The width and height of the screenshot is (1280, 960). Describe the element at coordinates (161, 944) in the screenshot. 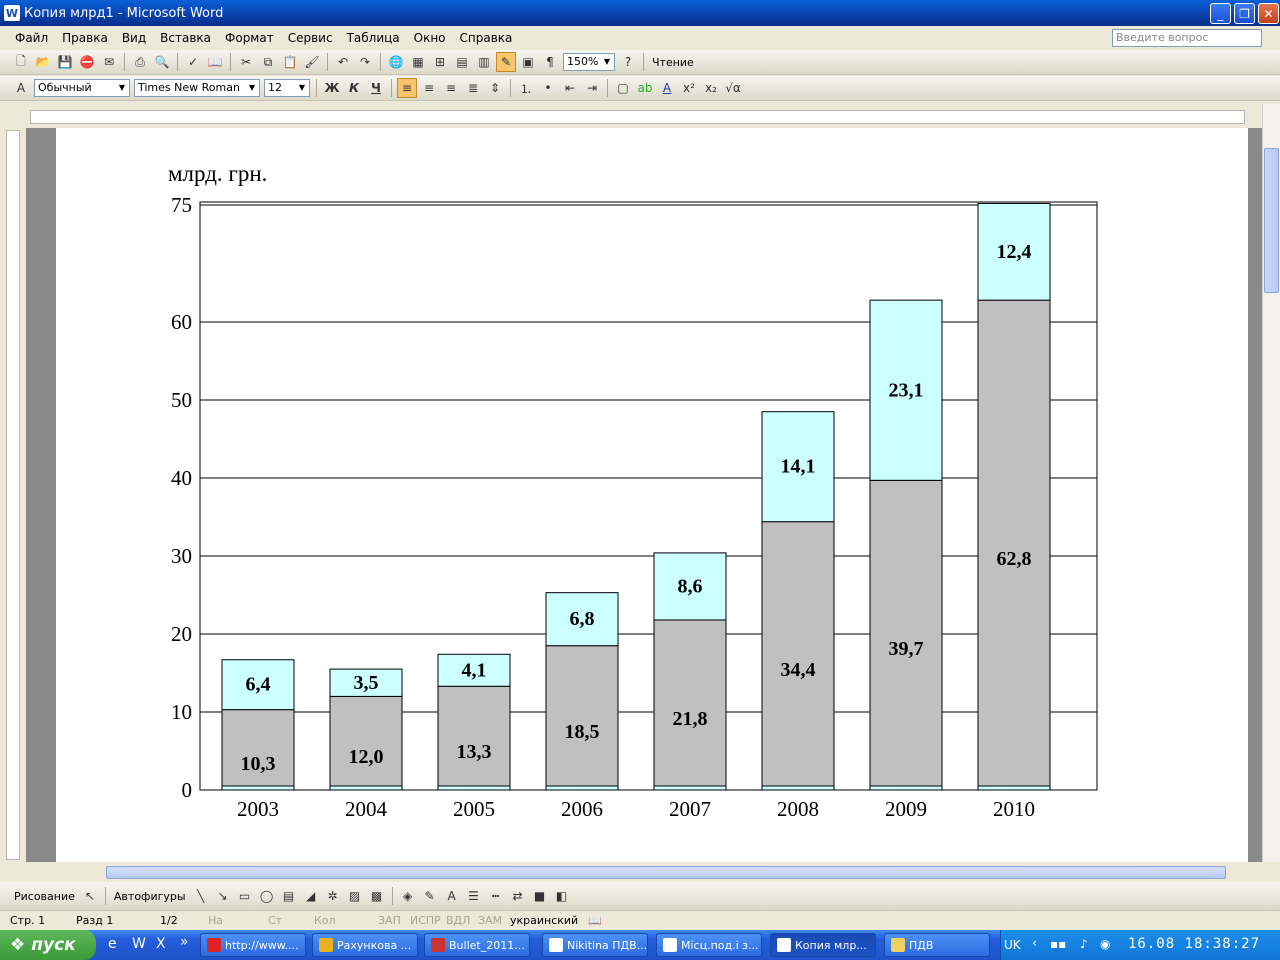

I see `excel-quicklaunch-icon: X` at that location.